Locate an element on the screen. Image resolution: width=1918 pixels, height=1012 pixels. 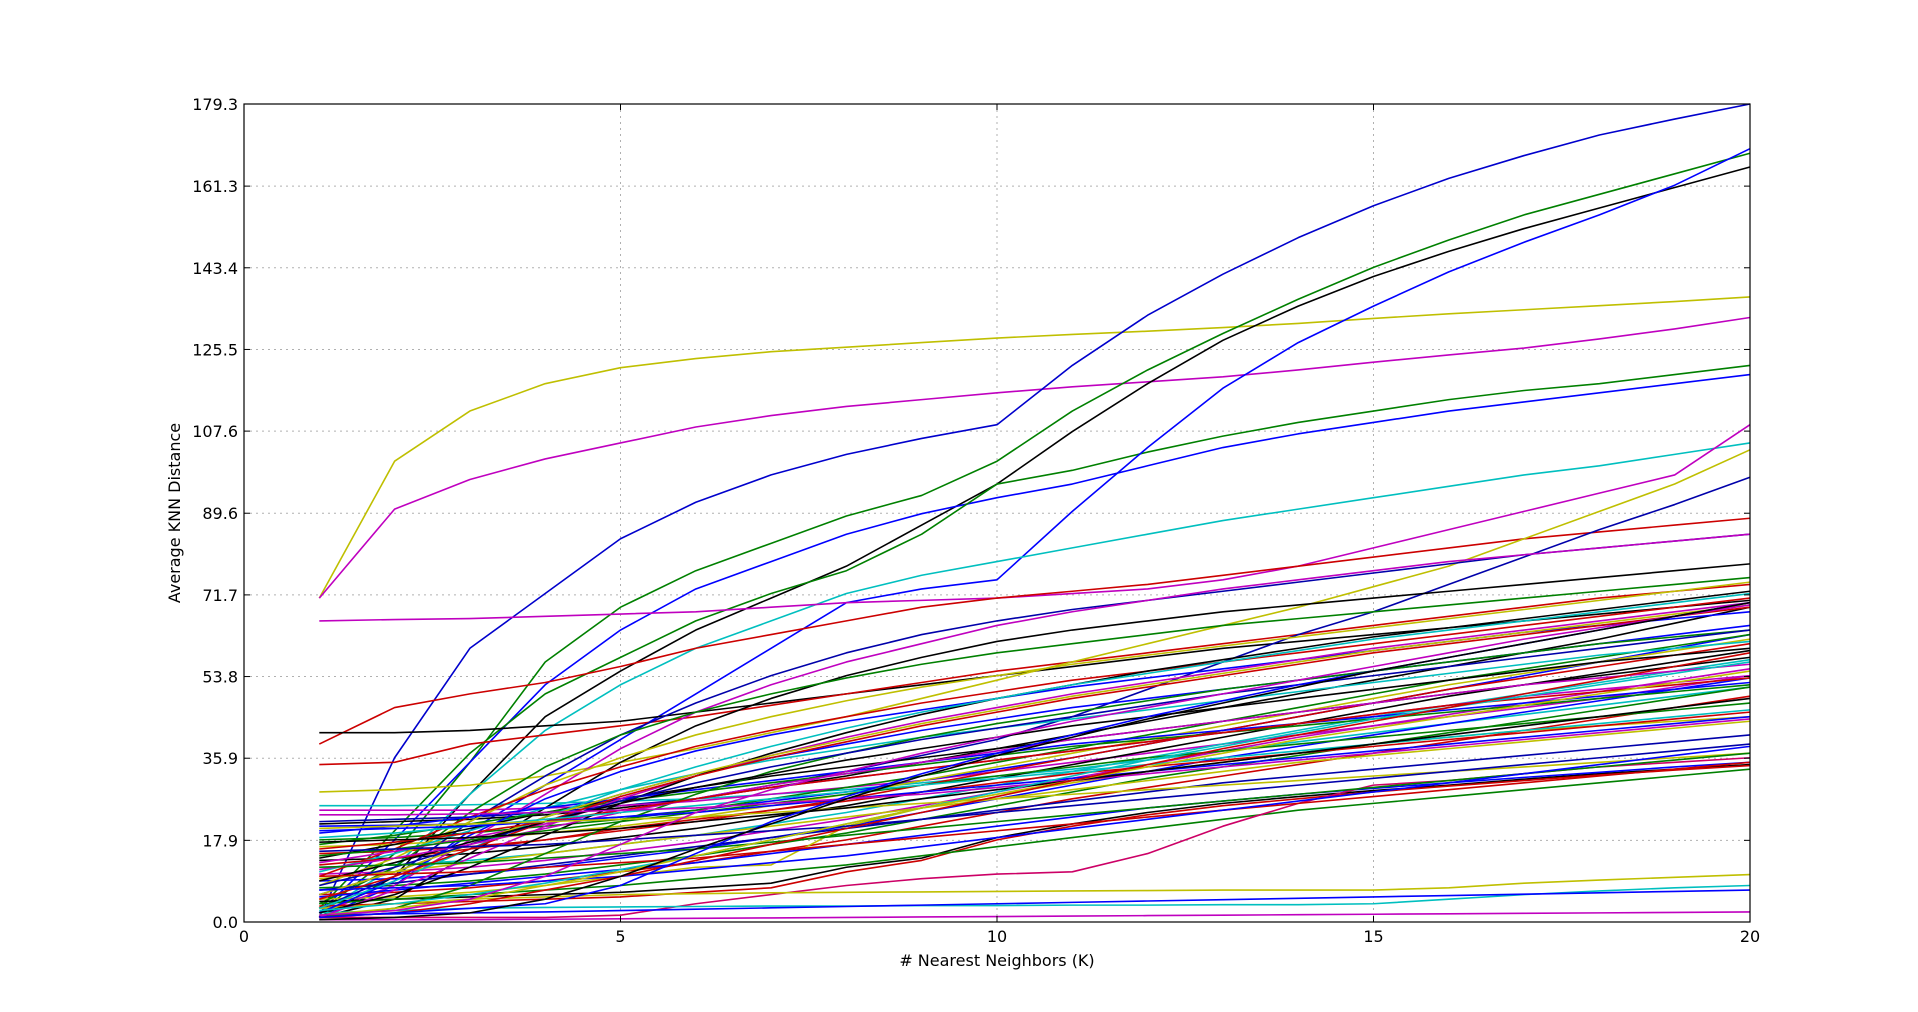
y-tick-label: 53.8 is located at coordinates (220, 677).